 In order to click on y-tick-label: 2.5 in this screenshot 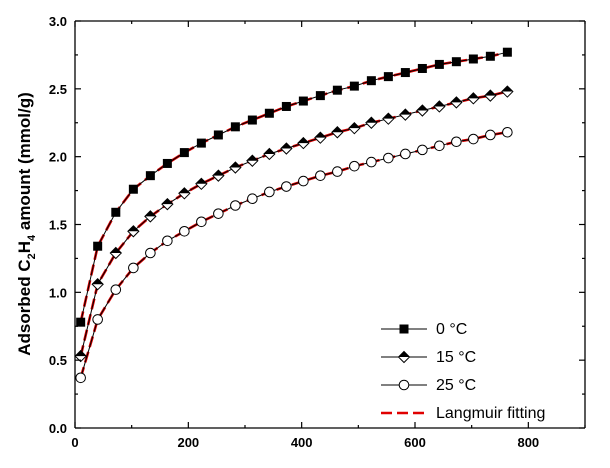, I will do `click(58, 89)`.